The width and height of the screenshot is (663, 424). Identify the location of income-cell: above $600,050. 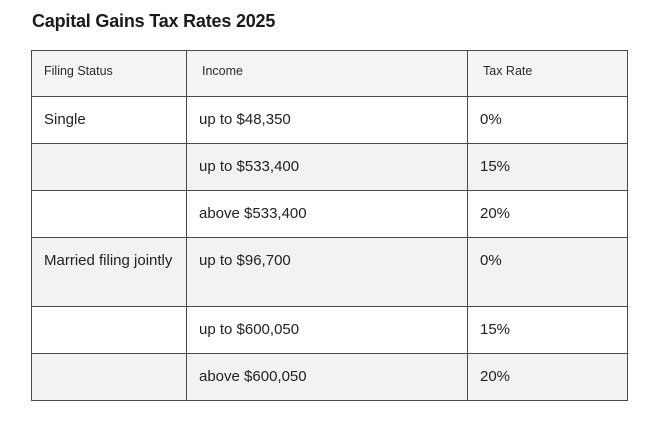
(327, 377).